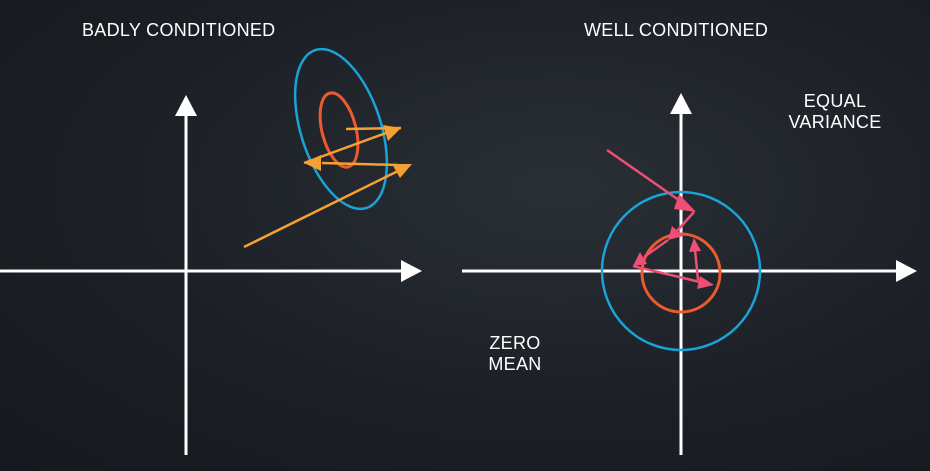 The width and height of the screenshot is (930, 471). I want to click on left-x-arrowhead, so click(411, 271).